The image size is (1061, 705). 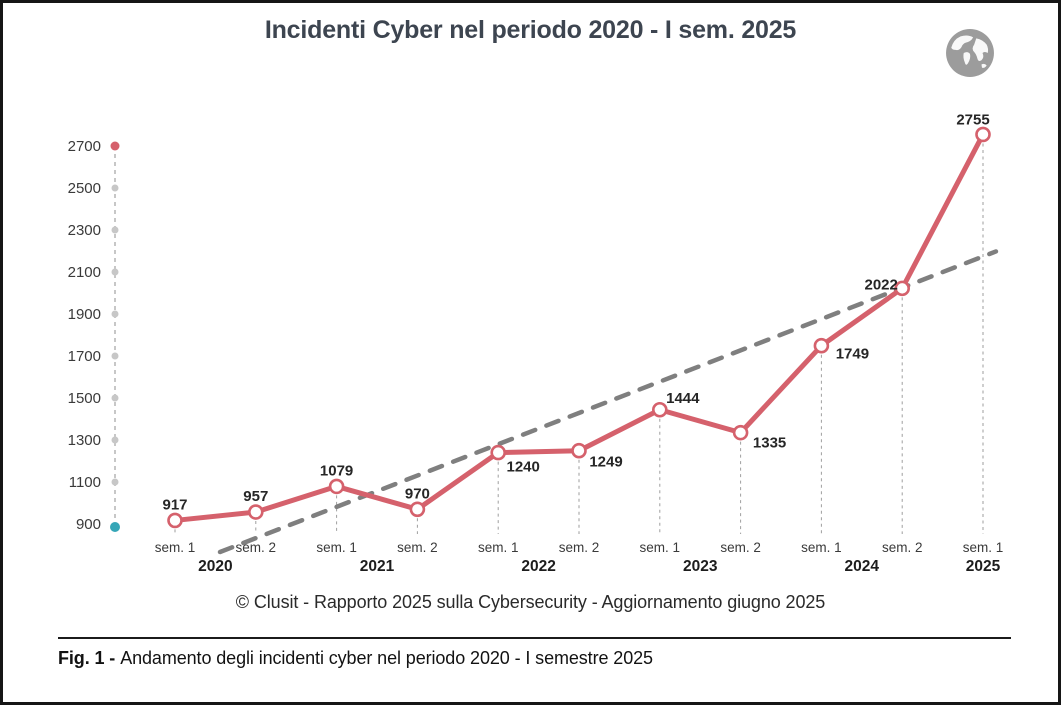 I want to click on data-point-label: 970, so click(x=417, y=493).